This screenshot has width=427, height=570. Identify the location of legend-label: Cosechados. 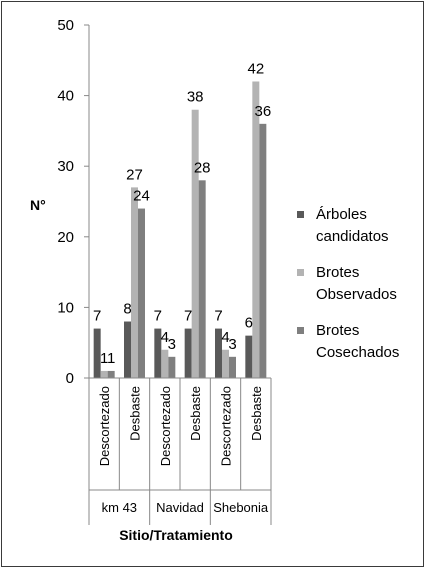
(357, 352).